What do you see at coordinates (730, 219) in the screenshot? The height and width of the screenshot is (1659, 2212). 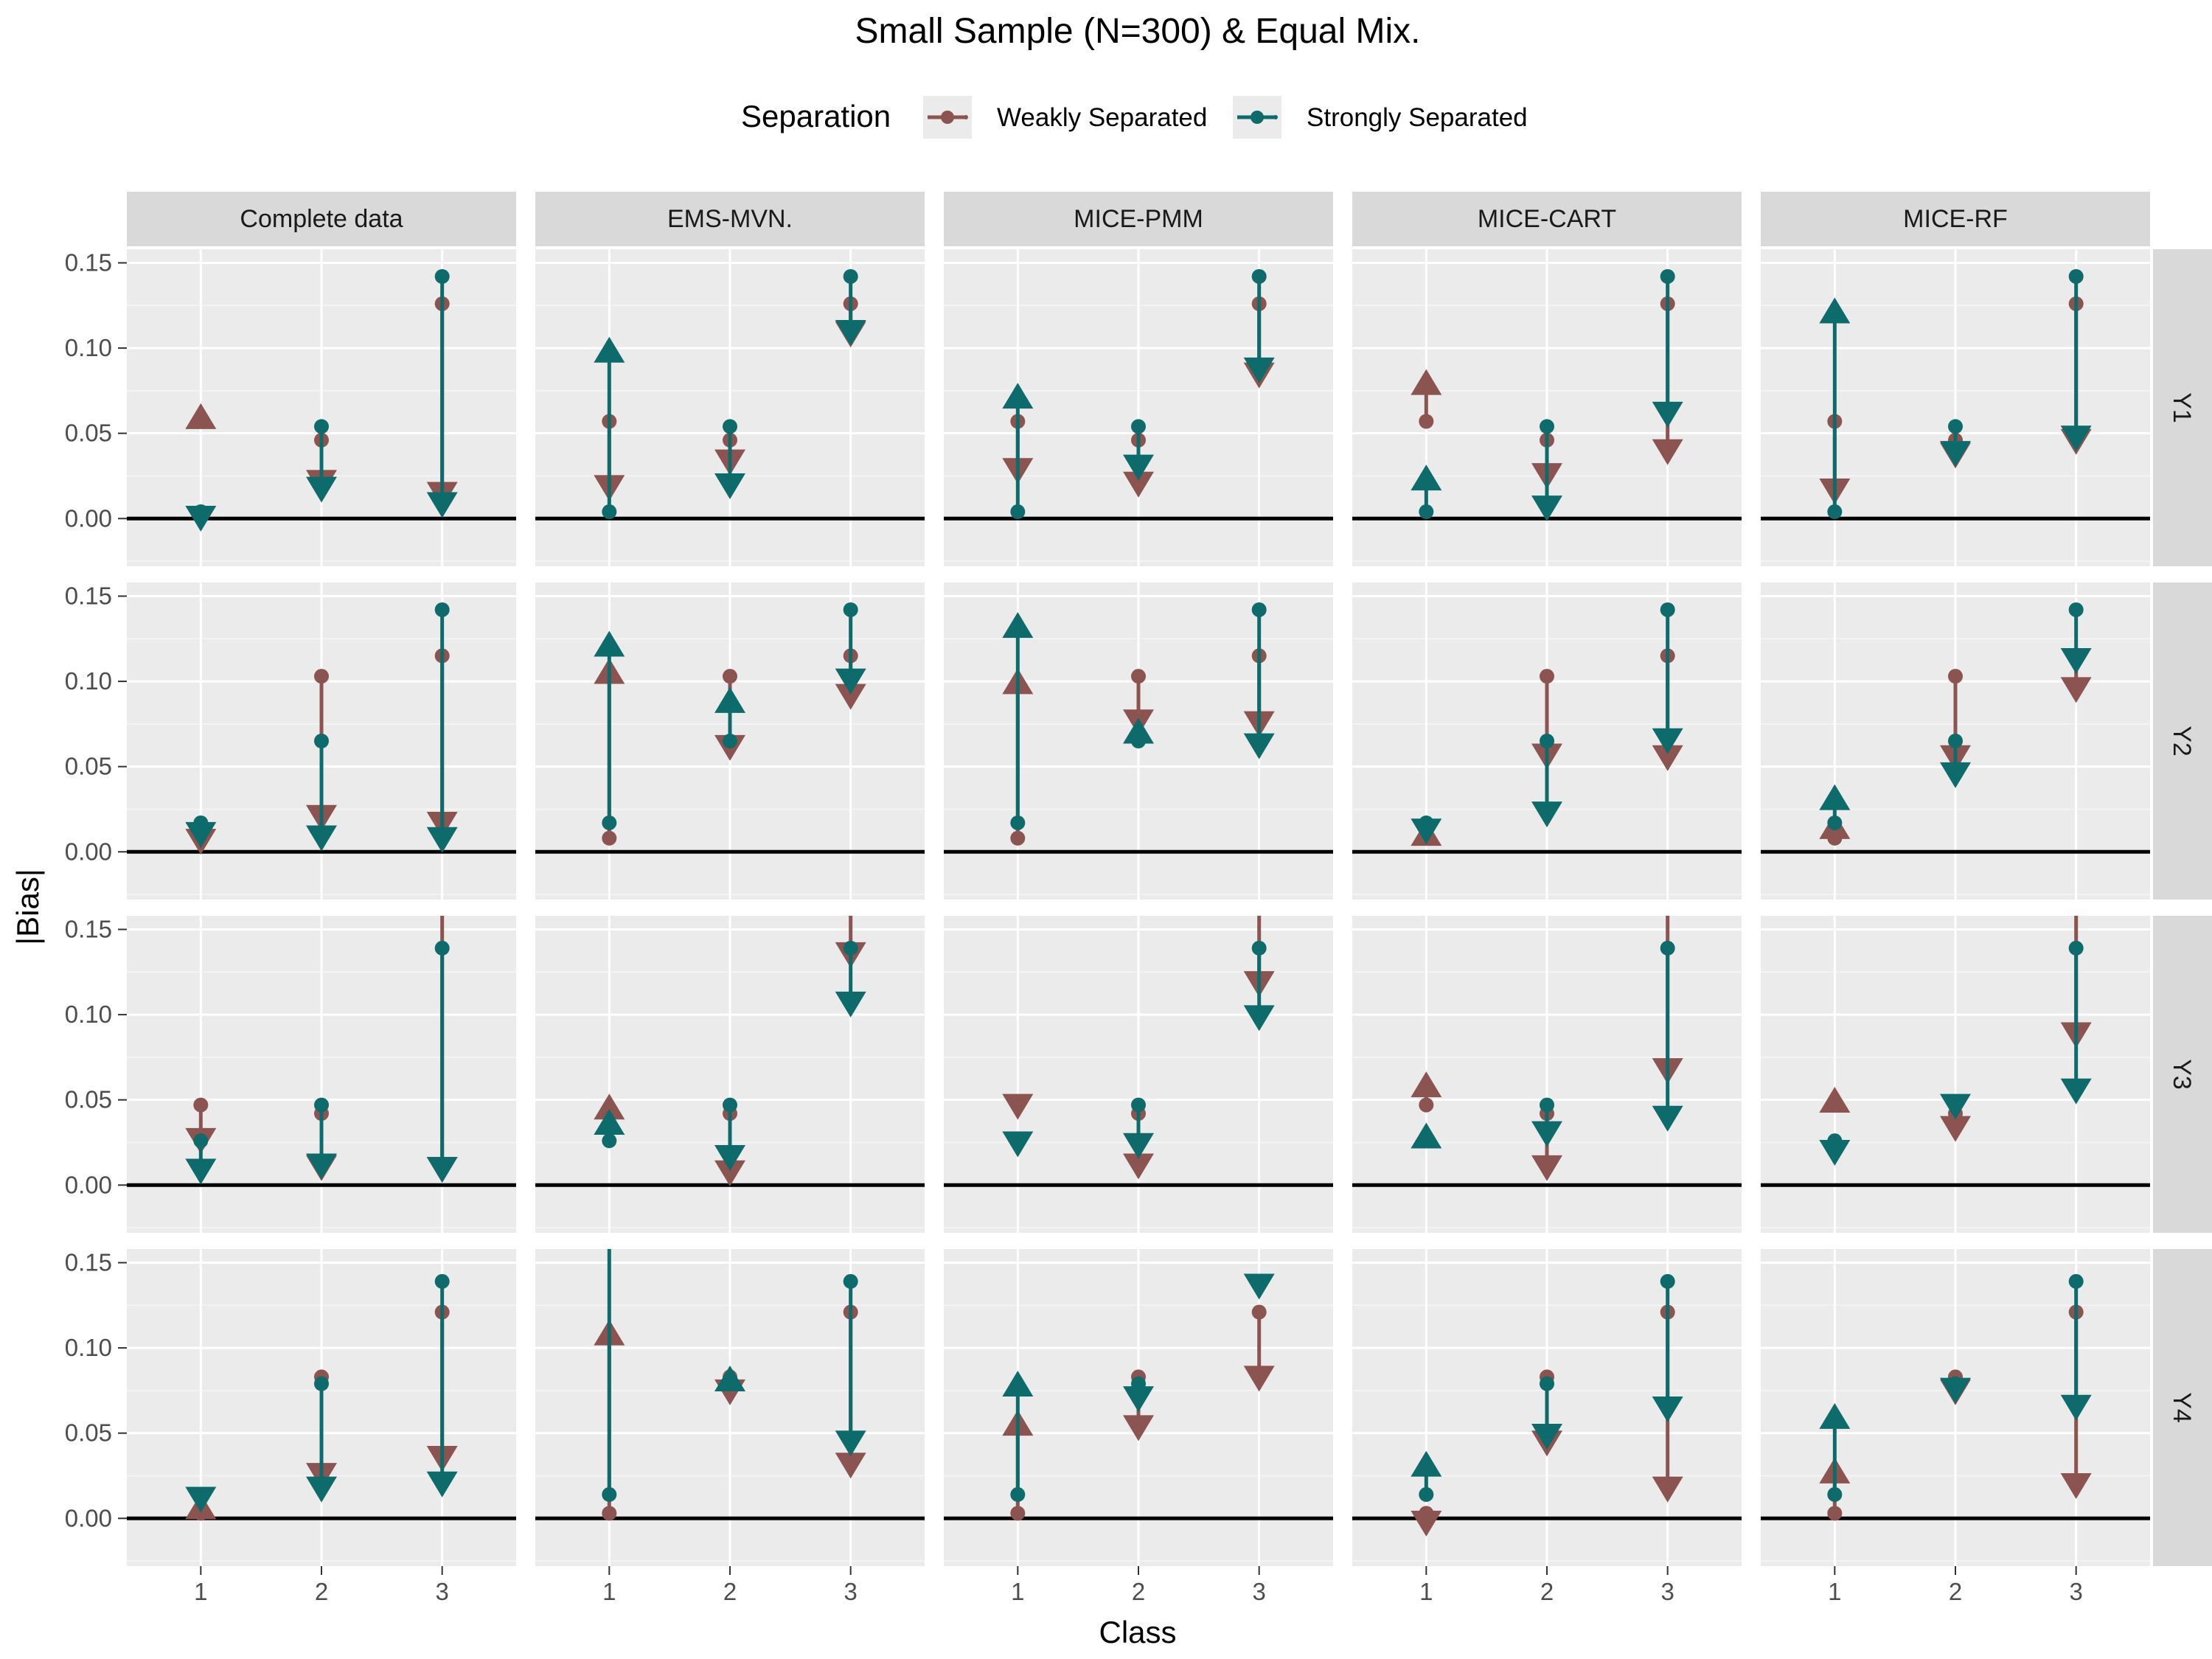 I see `column-strip-ems-mvn: EMS-MVN.` at bounding box center [730, 219].